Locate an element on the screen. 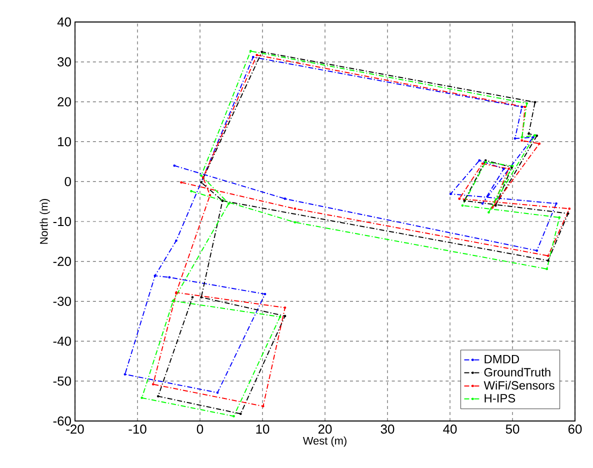 This screenshot has width=593, height=468. x-tick-label: 30 is located at coordinates (387, 429).